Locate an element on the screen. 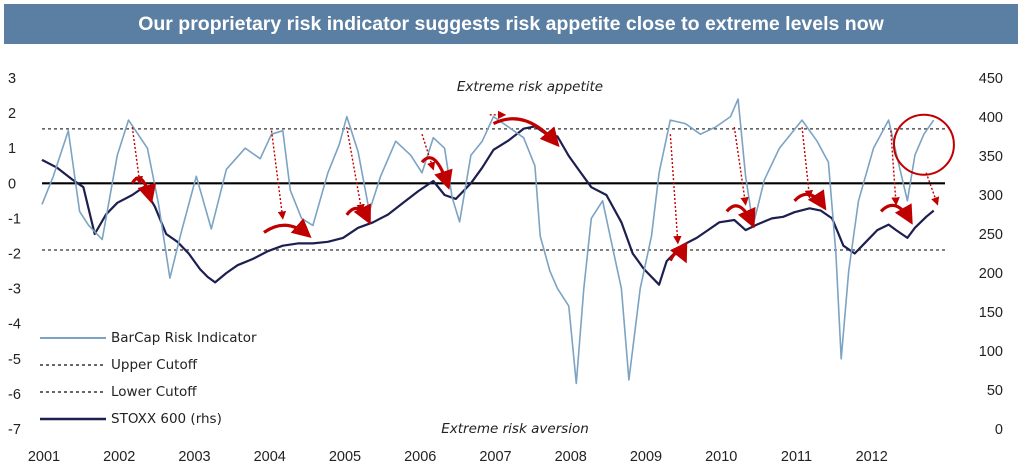 This screenshot has height=474, width=1024. x-tick-label: 2005 is located at coordinates (345, 457).